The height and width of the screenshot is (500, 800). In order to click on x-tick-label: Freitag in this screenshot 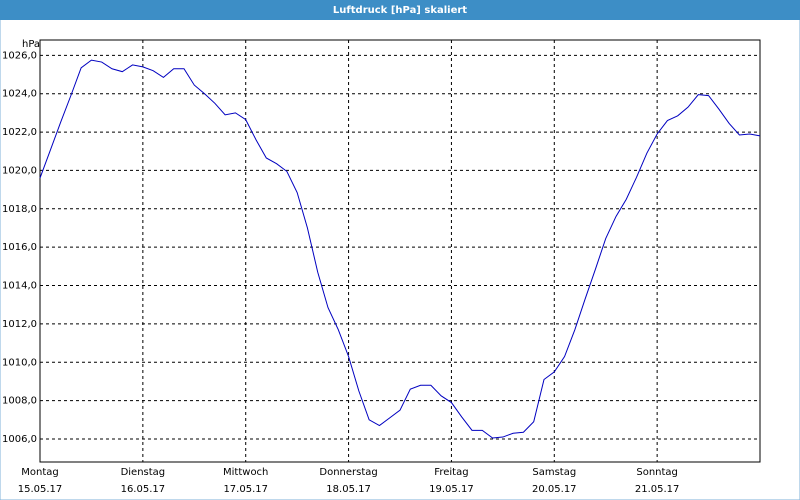, I will do `click(451, 472)`.